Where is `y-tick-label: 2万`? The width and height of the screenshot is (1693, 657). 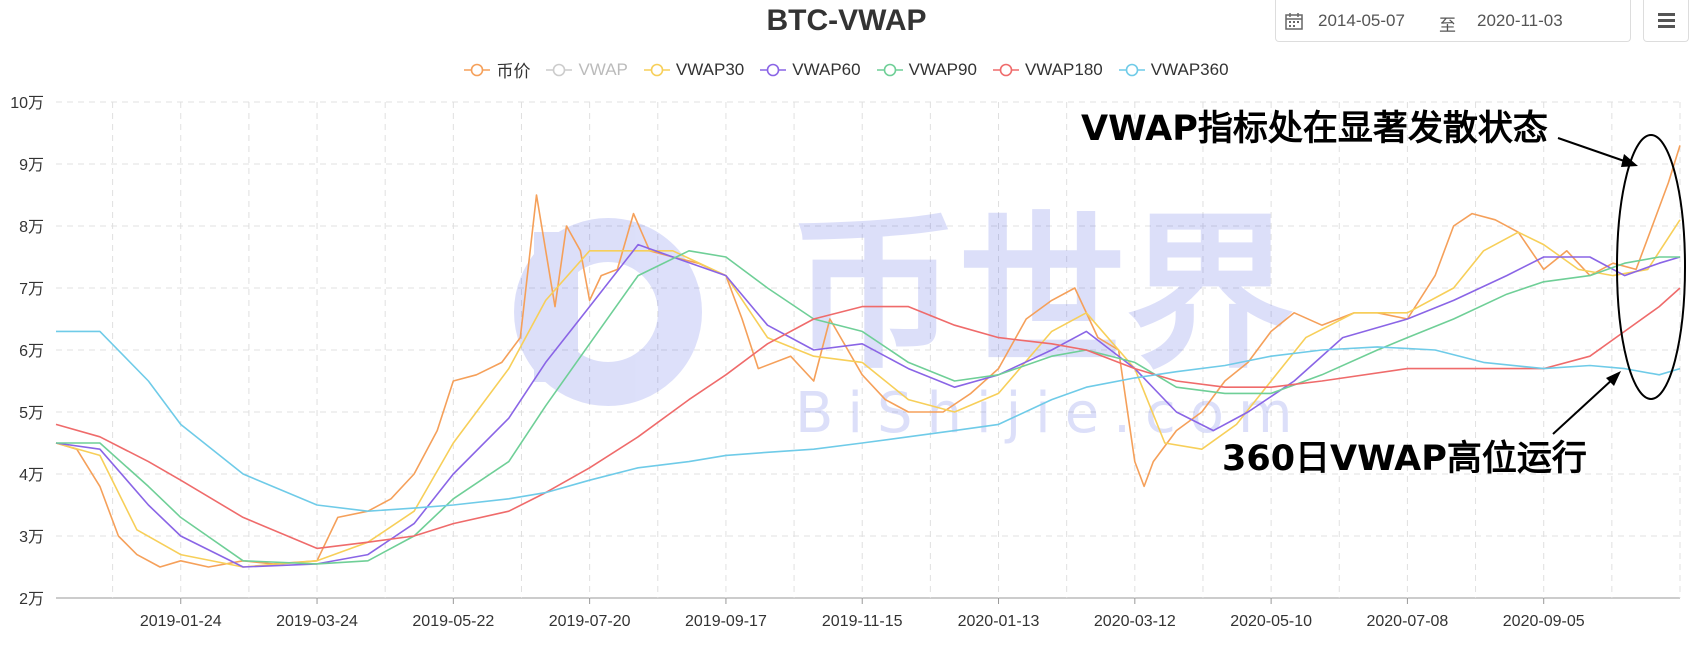
y-tick-label: 2万 is located at coordinates (31, 599).